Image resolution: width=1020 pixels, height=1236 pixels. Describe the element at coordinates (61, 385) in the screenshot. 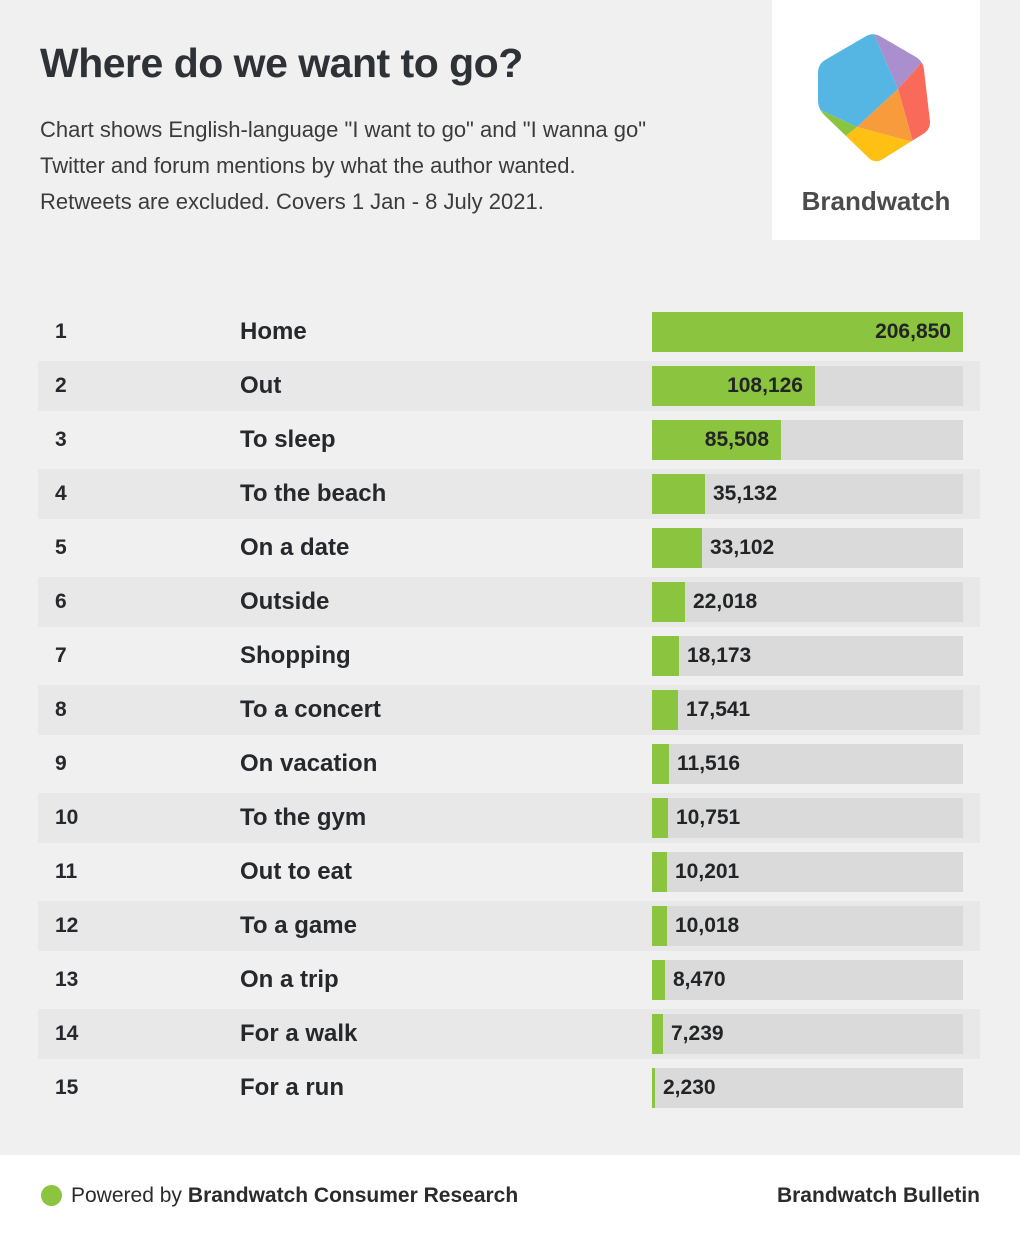

I see `row-rank: 2` at that location.